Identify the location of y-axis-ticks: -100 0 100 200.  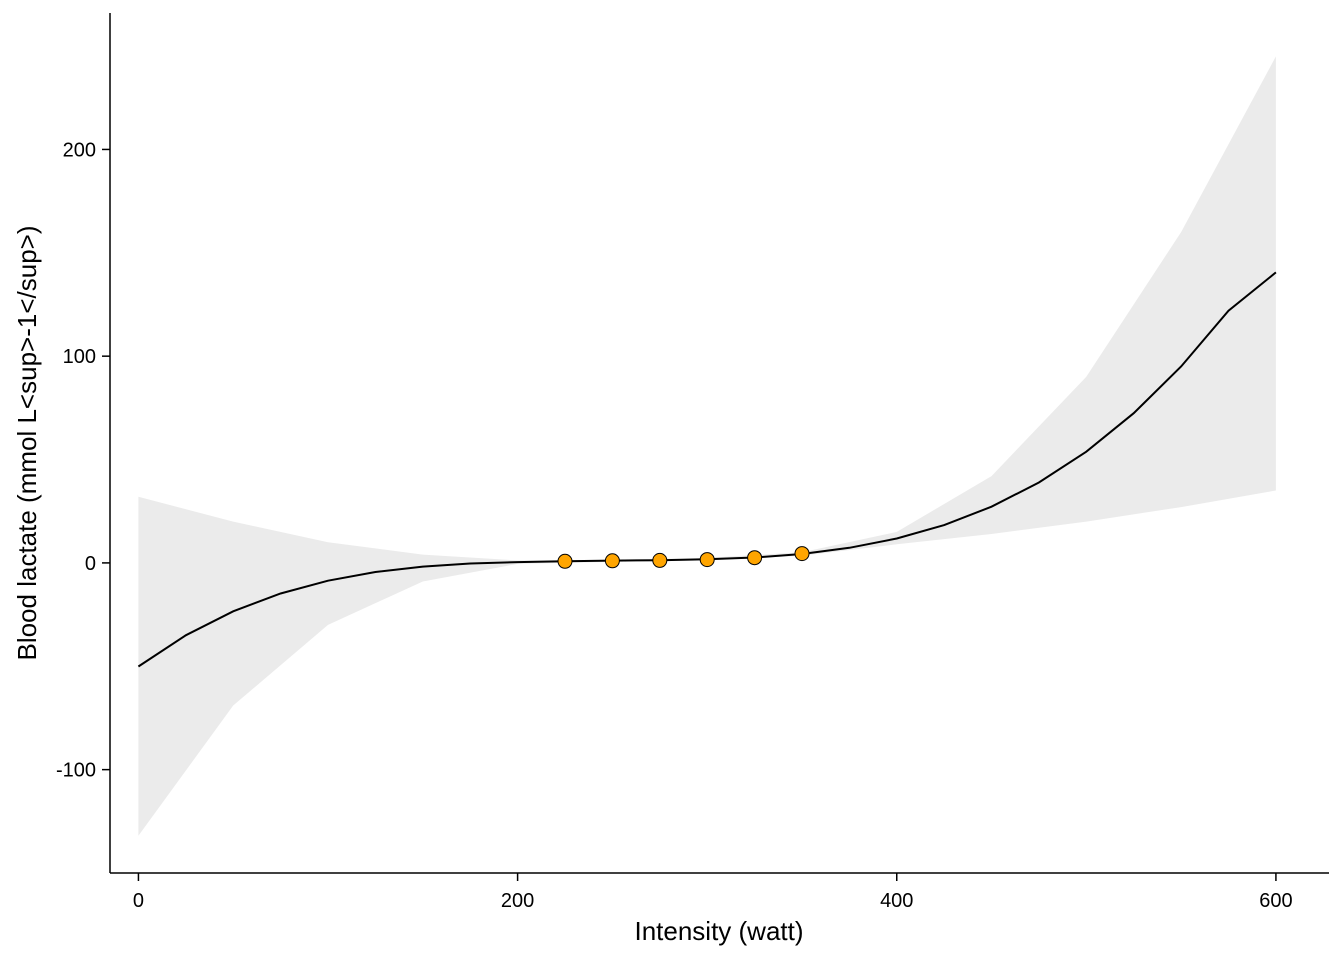
(83, 460).